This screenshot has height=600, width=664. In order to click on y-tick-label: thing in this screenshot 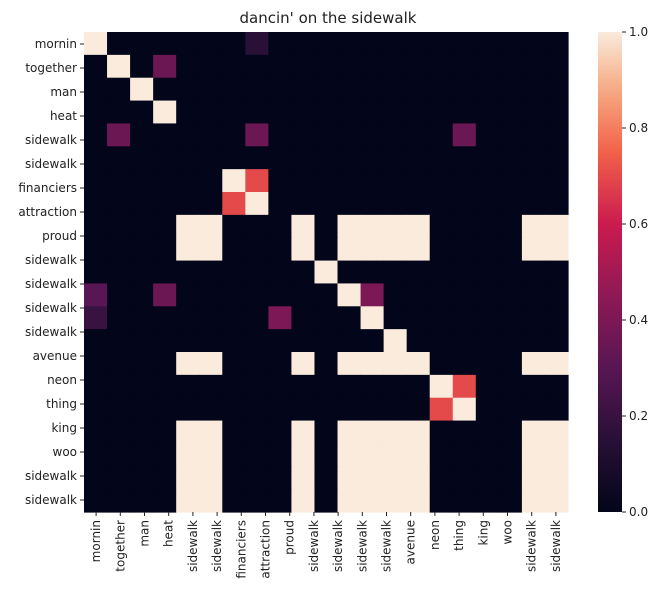, I will do `click(61, 404)`.